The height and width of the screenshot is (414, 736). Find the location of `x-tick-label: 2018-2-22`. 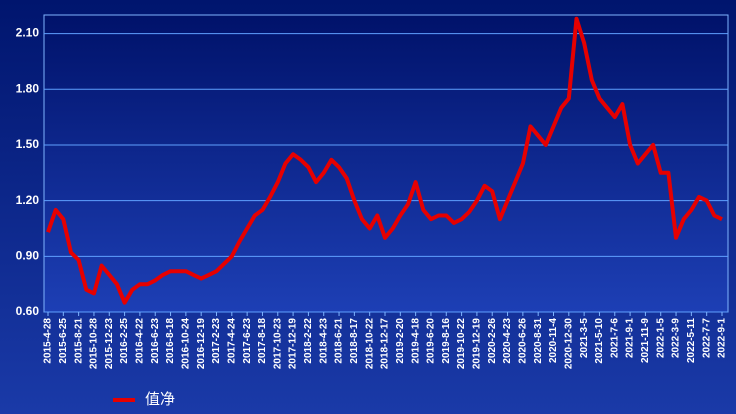

x-tick-label: 2018-2-22 is located at coordinates (308, 341).